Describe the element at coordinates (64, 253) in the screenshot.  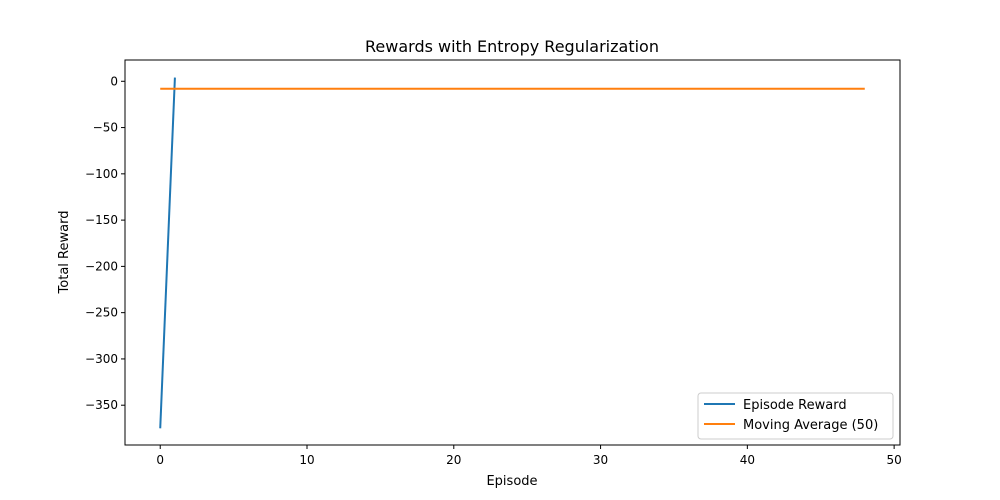
I see `y-axis-label: Total Reward` at that location.